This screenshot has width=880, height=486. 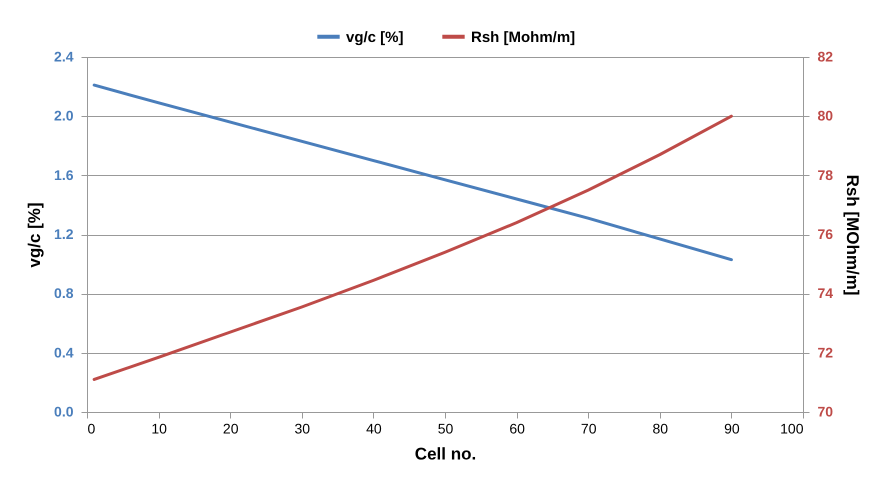 I want to click on legend-label: vg/c [%], so click(x=375, y=37).